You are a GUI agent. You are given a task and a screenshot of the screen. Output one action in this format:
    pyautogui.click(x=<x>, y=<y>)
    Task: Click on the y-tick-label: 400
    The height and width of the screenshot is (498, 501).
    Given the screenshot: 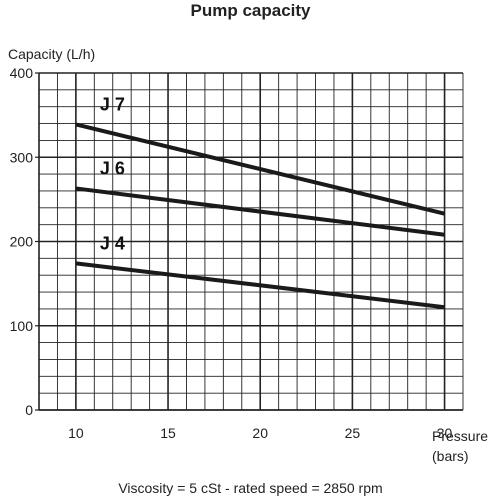 What is the action you would take?
    pyautogui.click(x=22, y=73)
    